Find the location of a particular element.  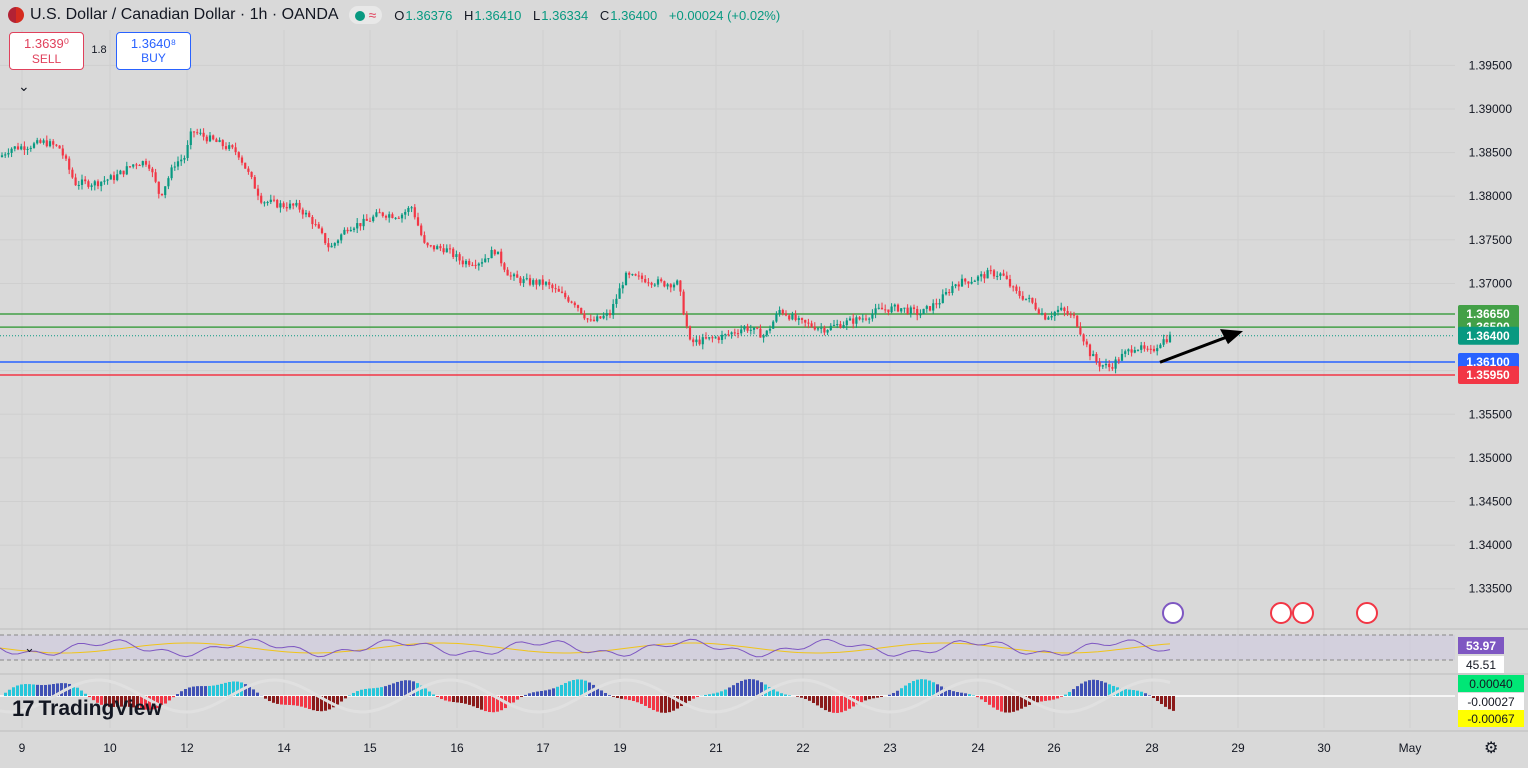

price-tag-label: 1.36400 is located at coordinates (1488, 336).